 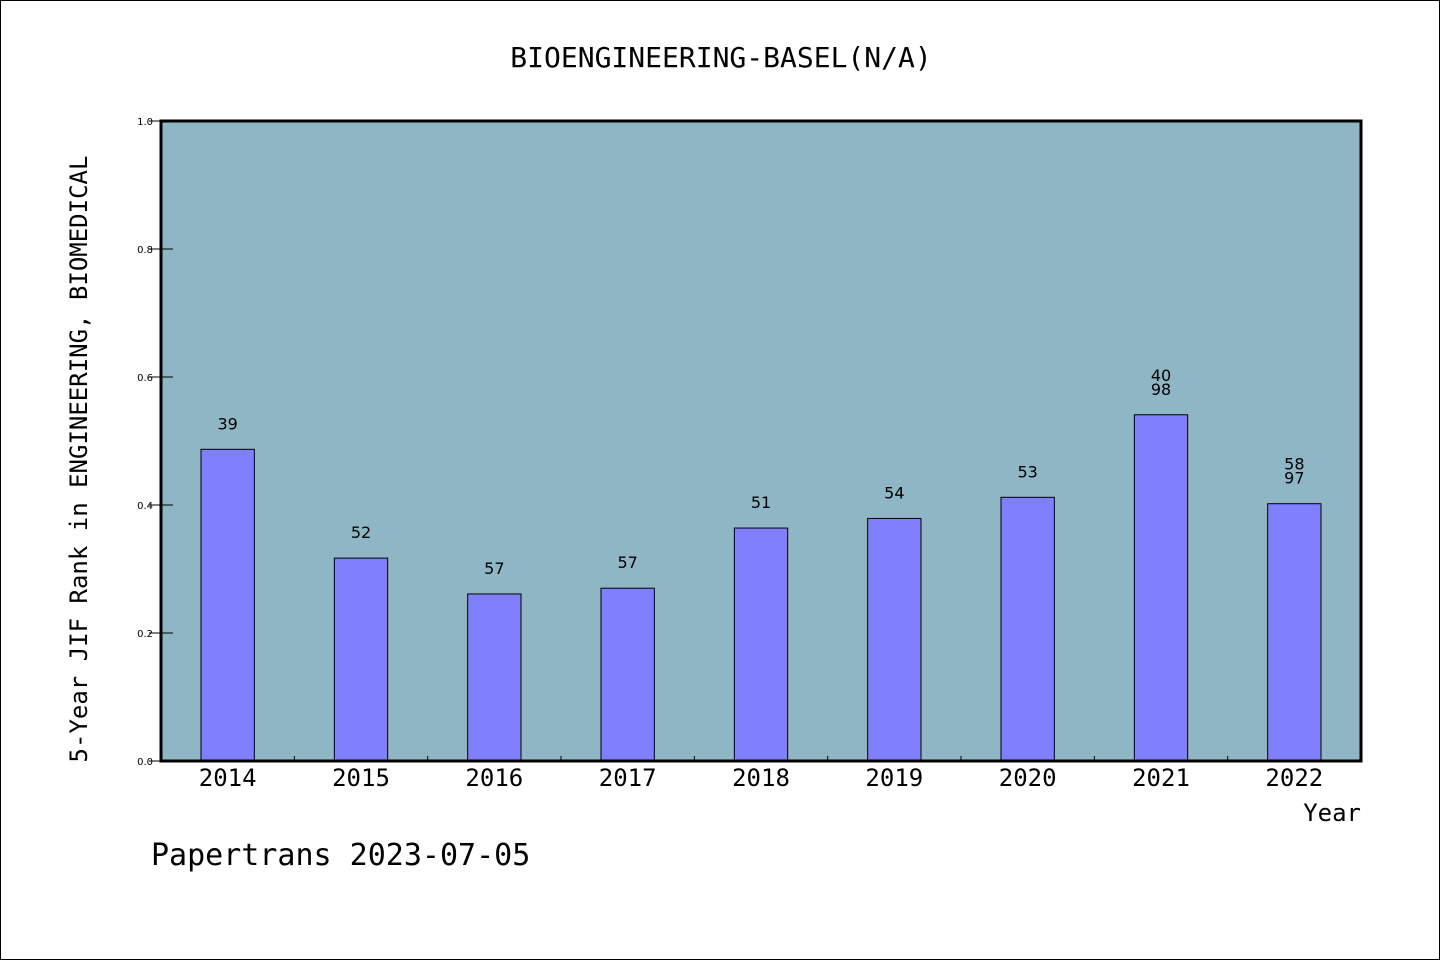 I want to click on bar-2016, so click(x=494, y=677).